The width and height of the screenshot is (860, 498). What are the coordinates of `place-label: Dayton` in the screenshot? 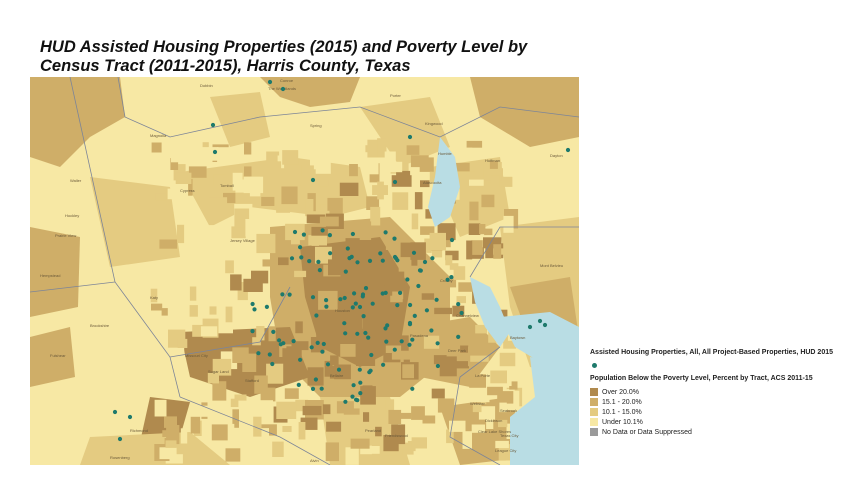 It's located at (556, 155).